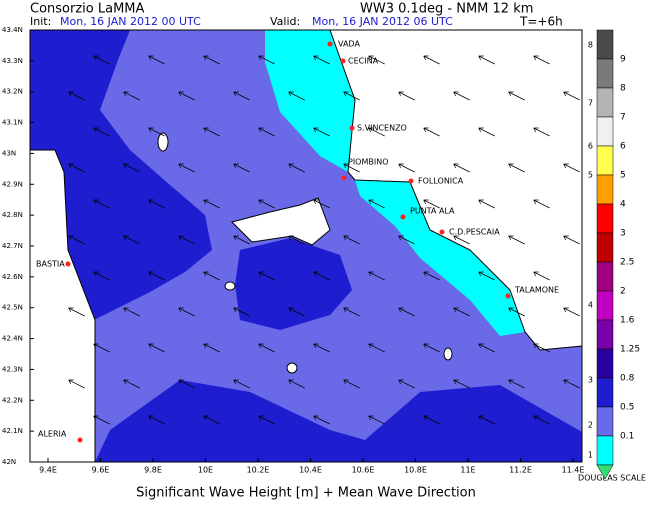 The image size is (650, 506). What do you see at coordinates (50, 264) in the screenshot?
I see `town-label: BASTIA` at bounding box center [50, 264].